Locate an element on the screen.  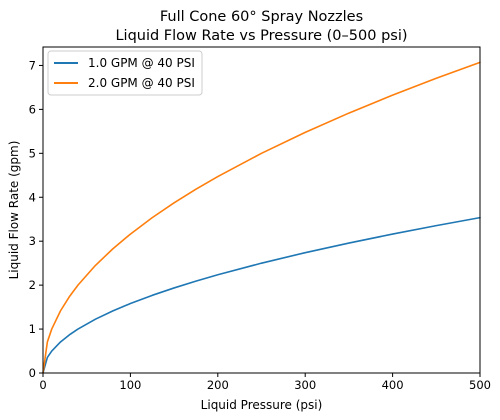
y-tick-label: 0 is located at coordinates (32, 373).